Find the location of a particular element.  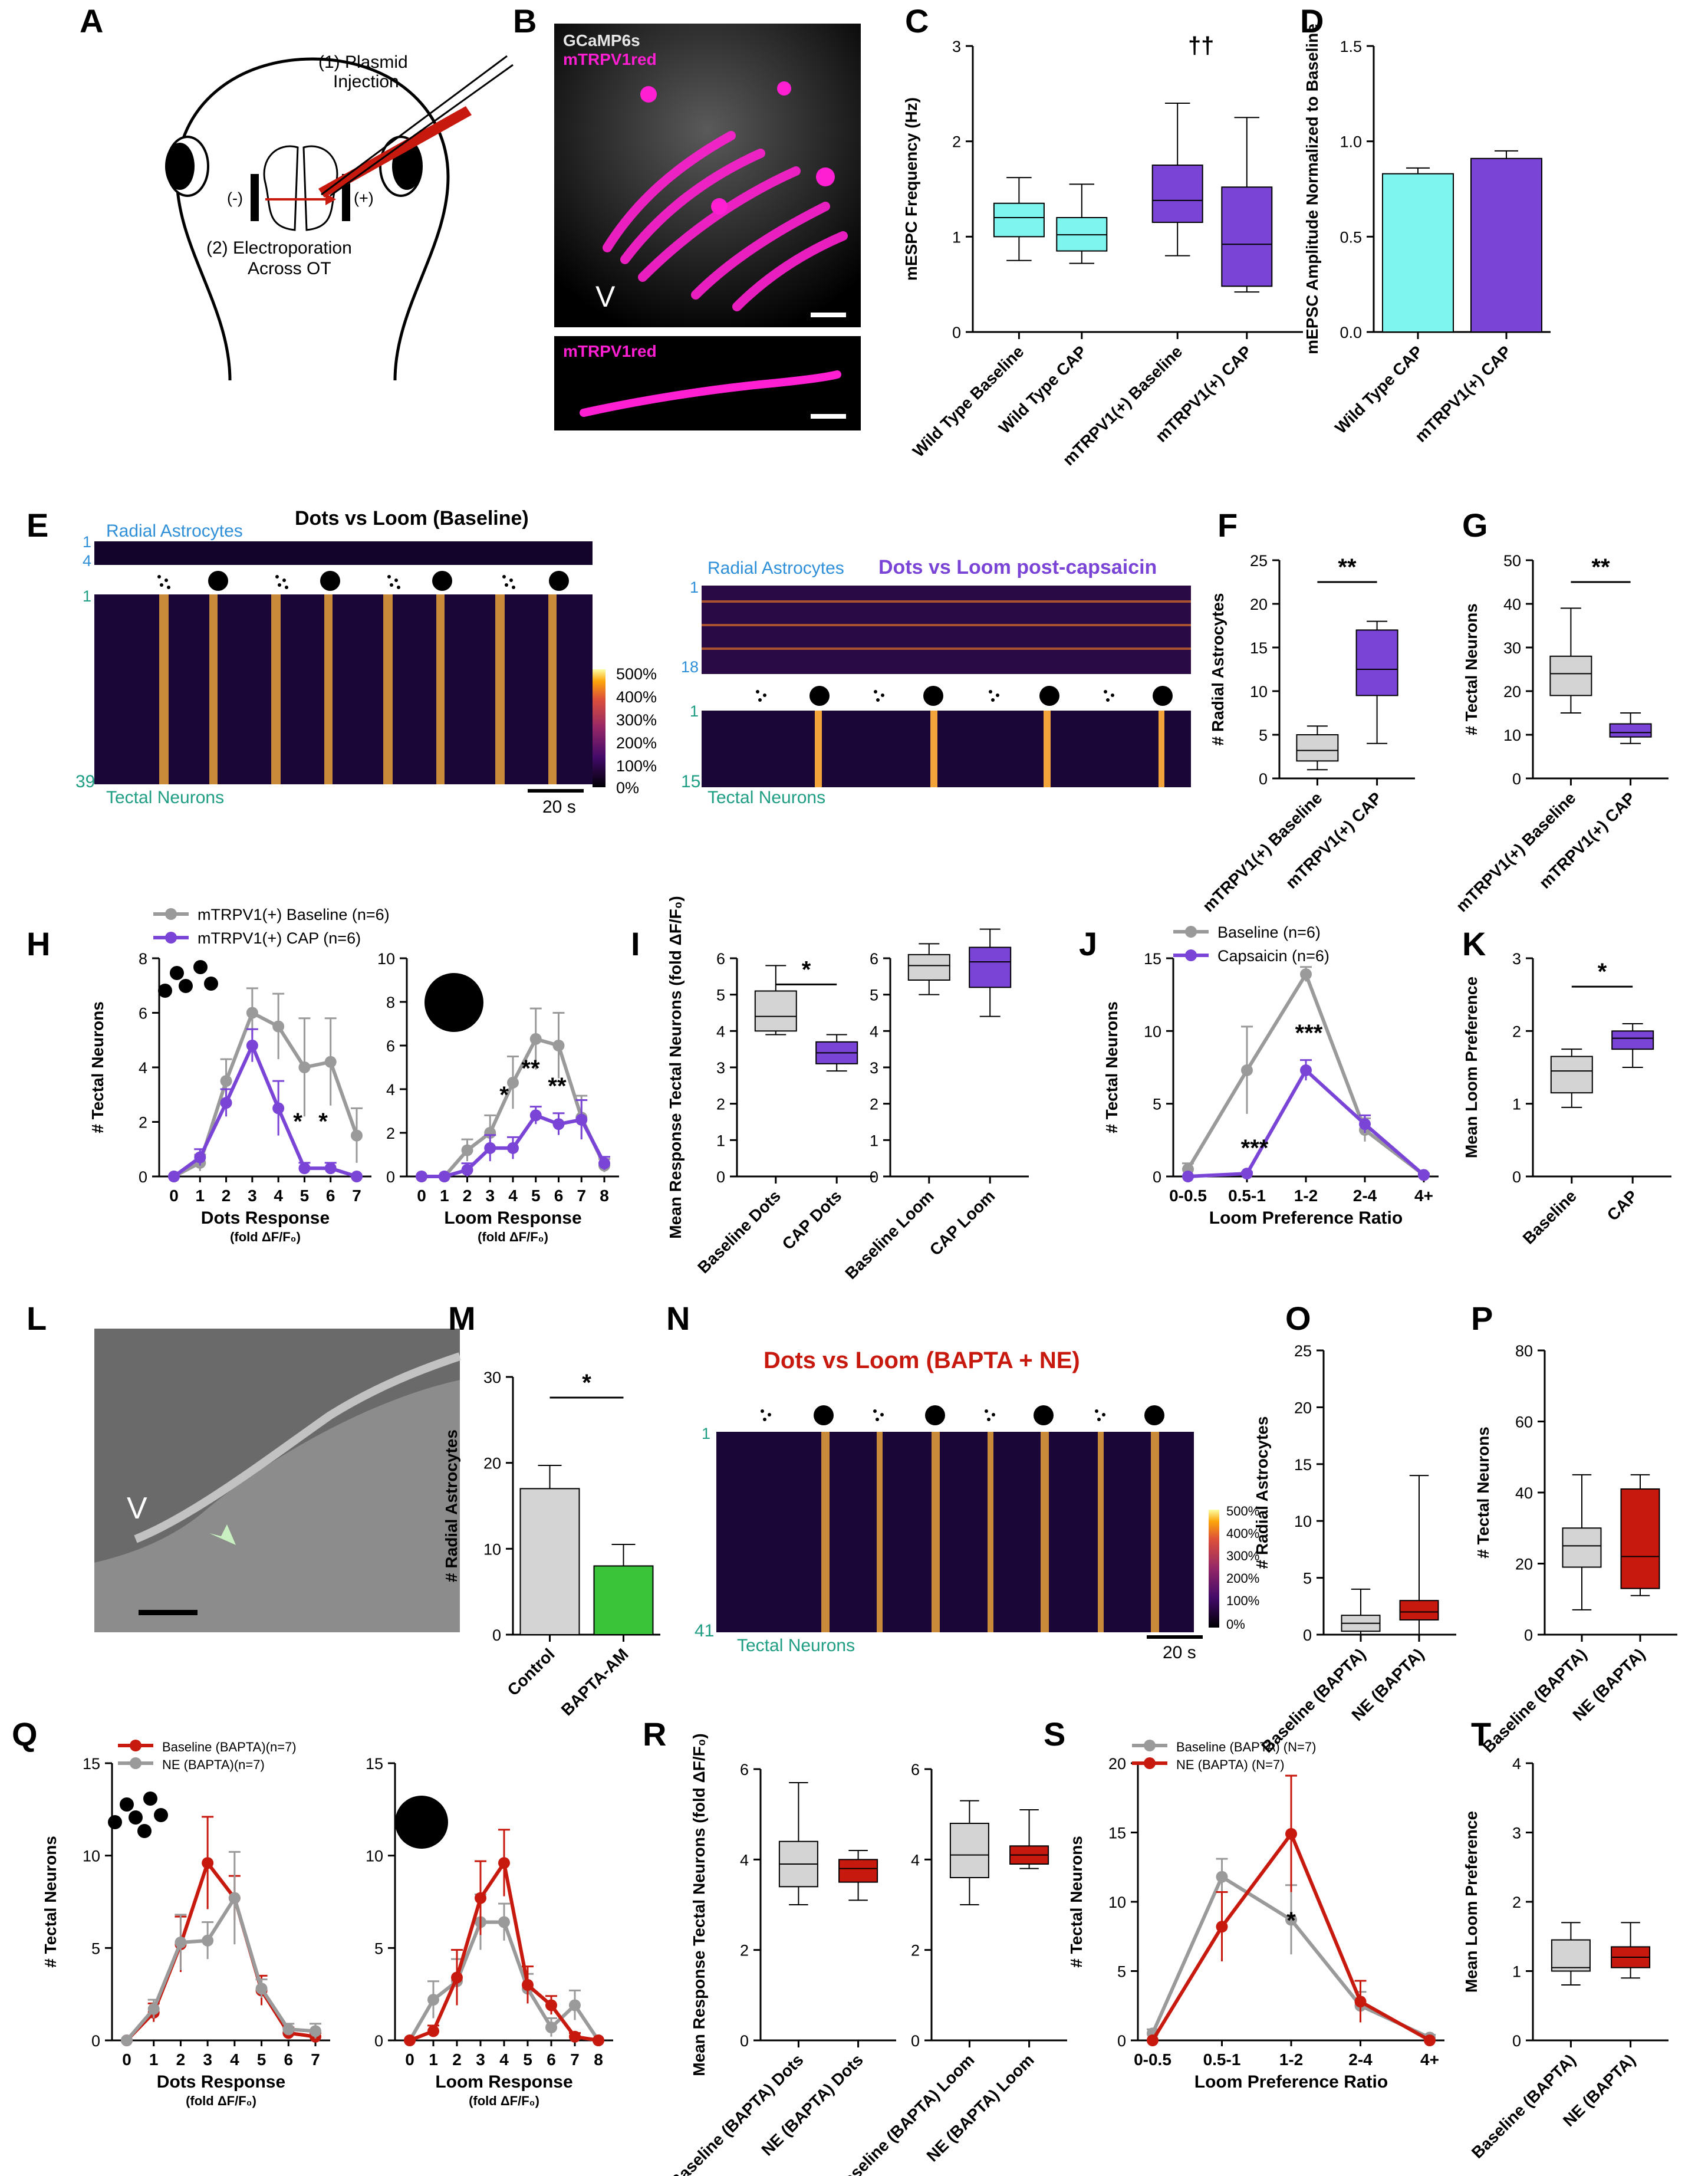

box-iqr is located at coordinates (1632, 1040).